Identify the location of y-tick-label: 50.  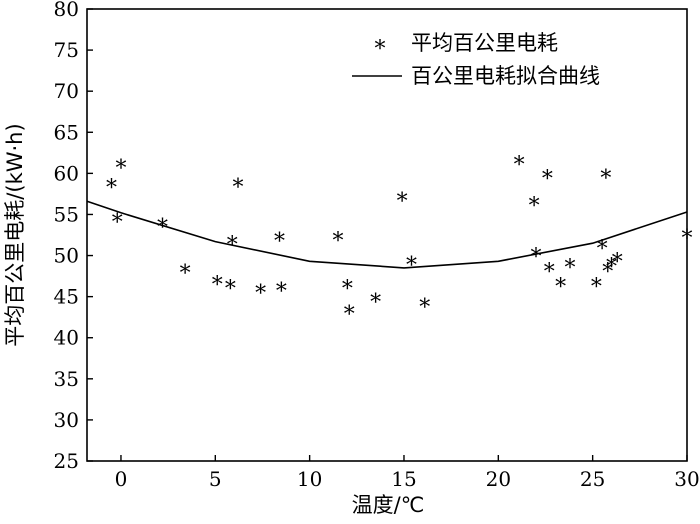
(66, 256).